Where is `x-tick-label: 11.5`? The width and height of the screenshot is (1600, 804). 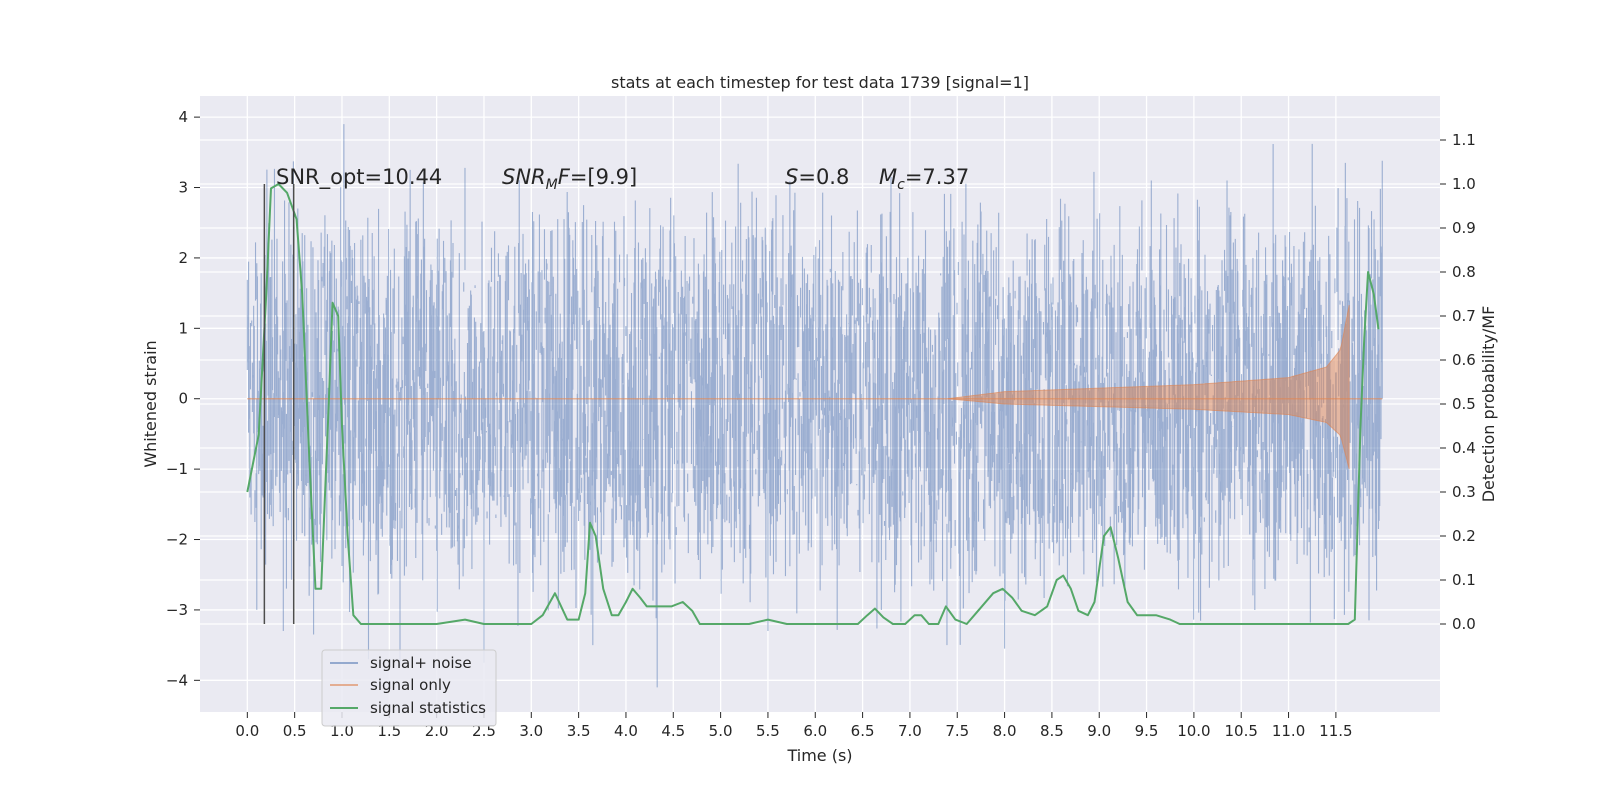 x-tick-label: 11.5 is located at coordinates (1335, 731).